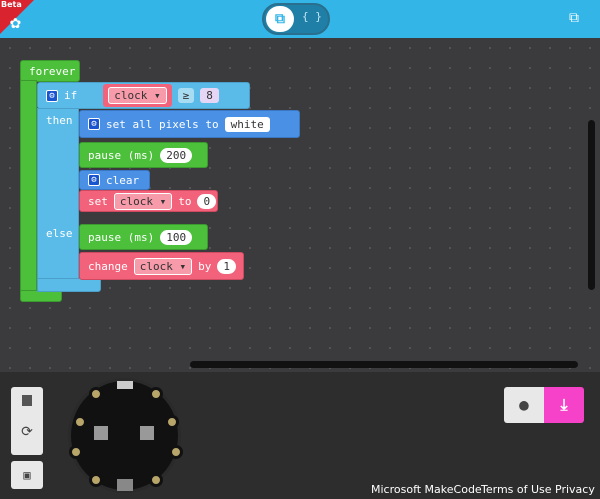  I want to click on download-button: ⤓, so click(564, 405).